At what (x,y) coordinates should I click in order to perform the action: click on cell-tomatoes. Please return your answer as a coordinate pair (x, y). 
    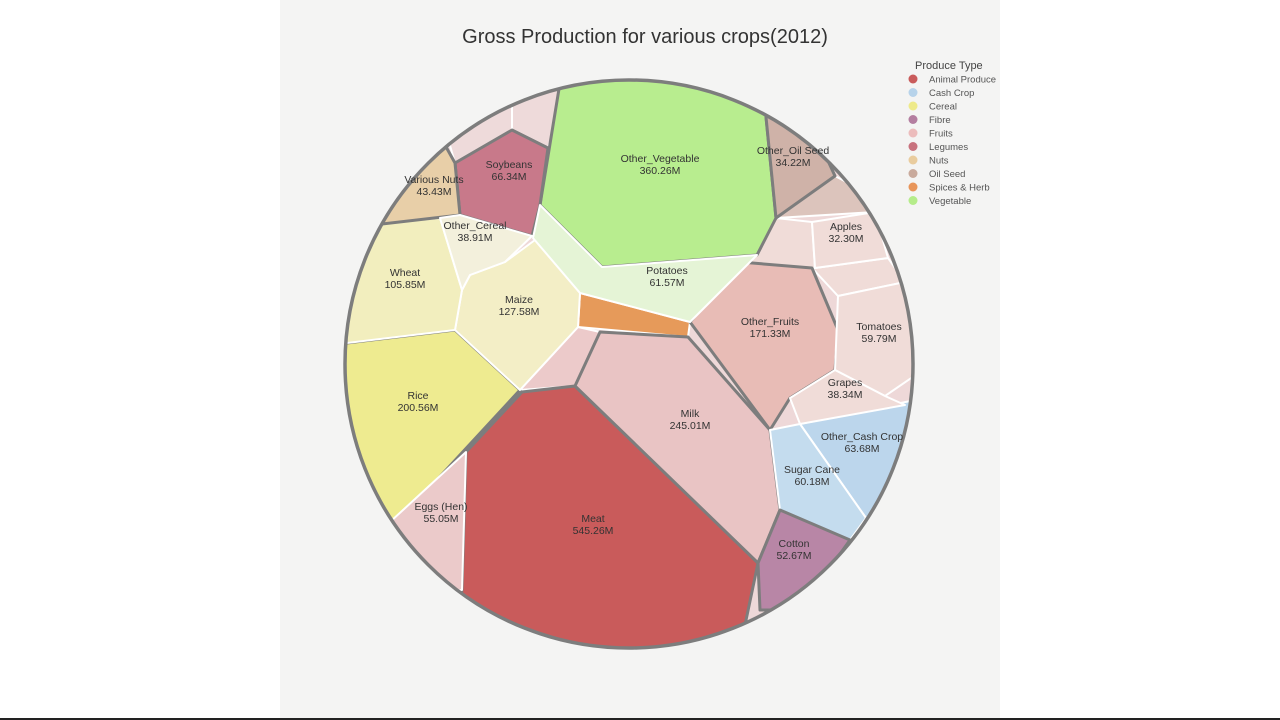
    Looking at the image, I should click on (877, 339).